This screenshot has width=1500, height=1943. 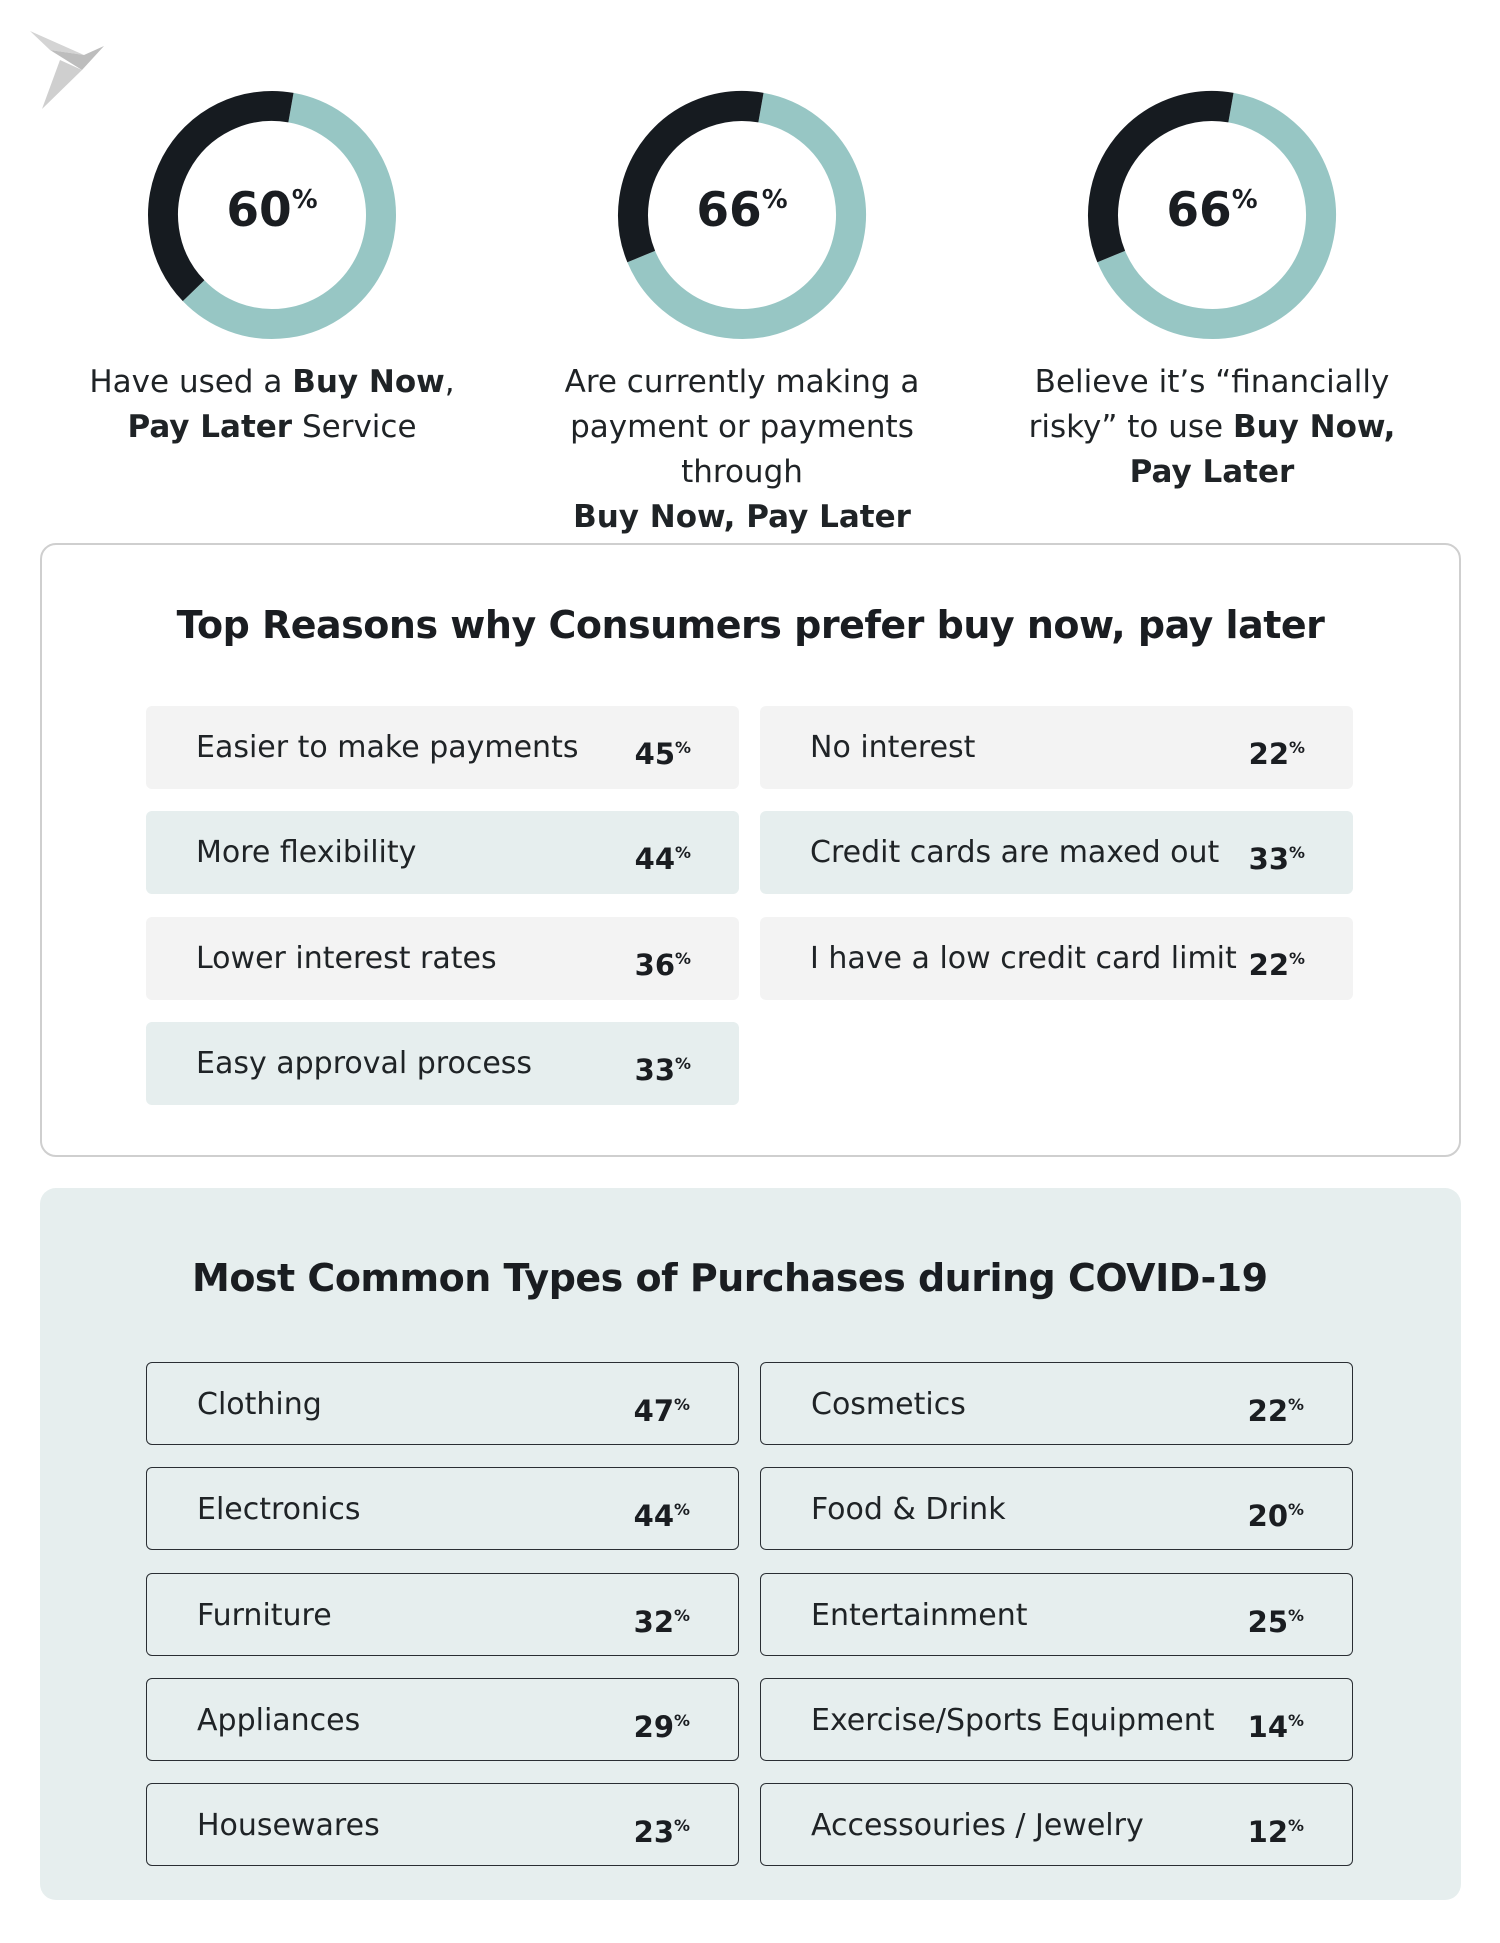 I want to click on row-label: Cosmetics, so click(x=888, y=1404).